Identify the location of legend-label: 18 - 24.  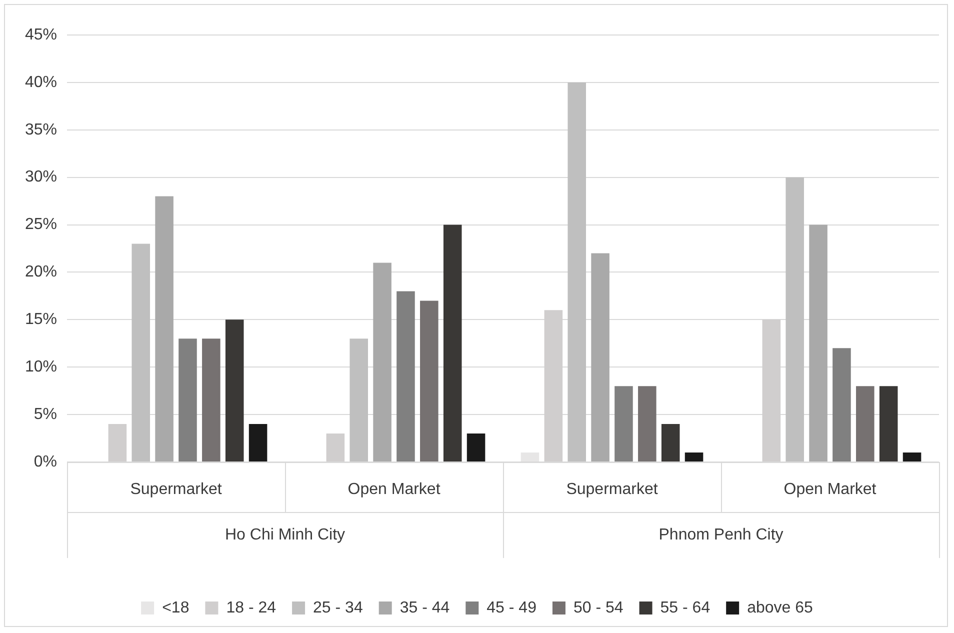
(251, 607).